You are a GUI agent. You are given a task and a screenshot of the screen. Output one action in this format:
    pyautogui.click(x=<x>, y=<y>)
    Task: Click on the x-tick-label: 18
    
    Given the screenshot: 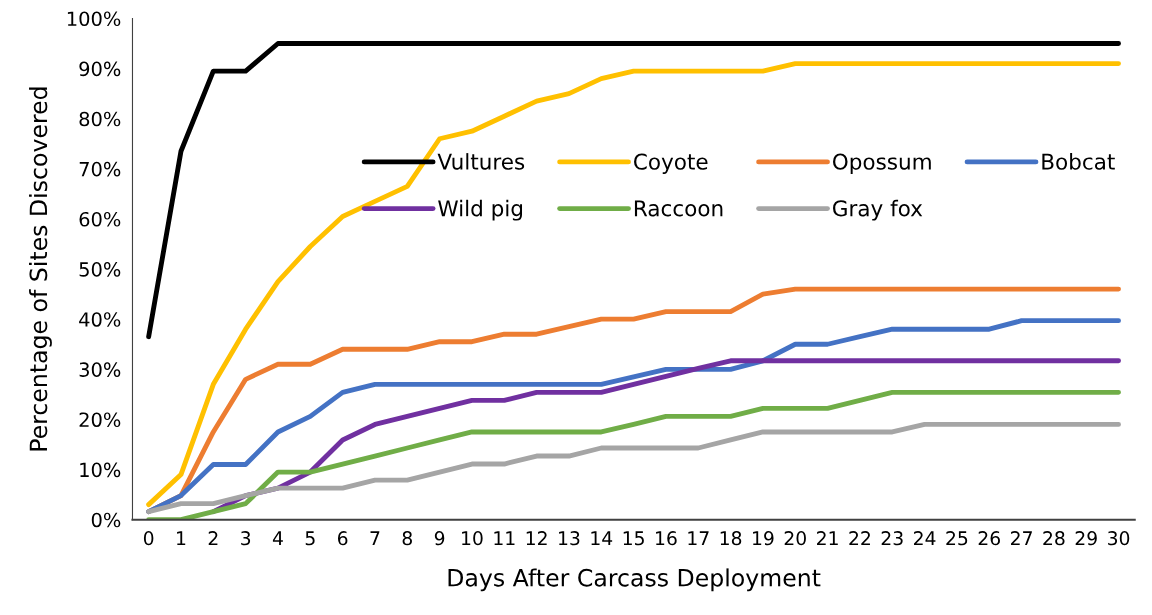 What is the action you would take?
    pyautogui.click(x=731, y=538)
    